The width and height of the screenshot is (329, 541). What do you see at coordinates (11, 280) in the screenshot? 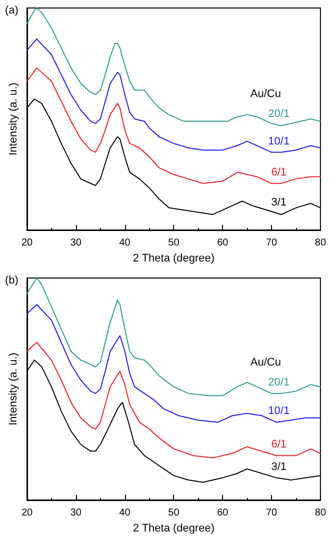
I see `chart-title: (b)` at bounding box center [11, 280].